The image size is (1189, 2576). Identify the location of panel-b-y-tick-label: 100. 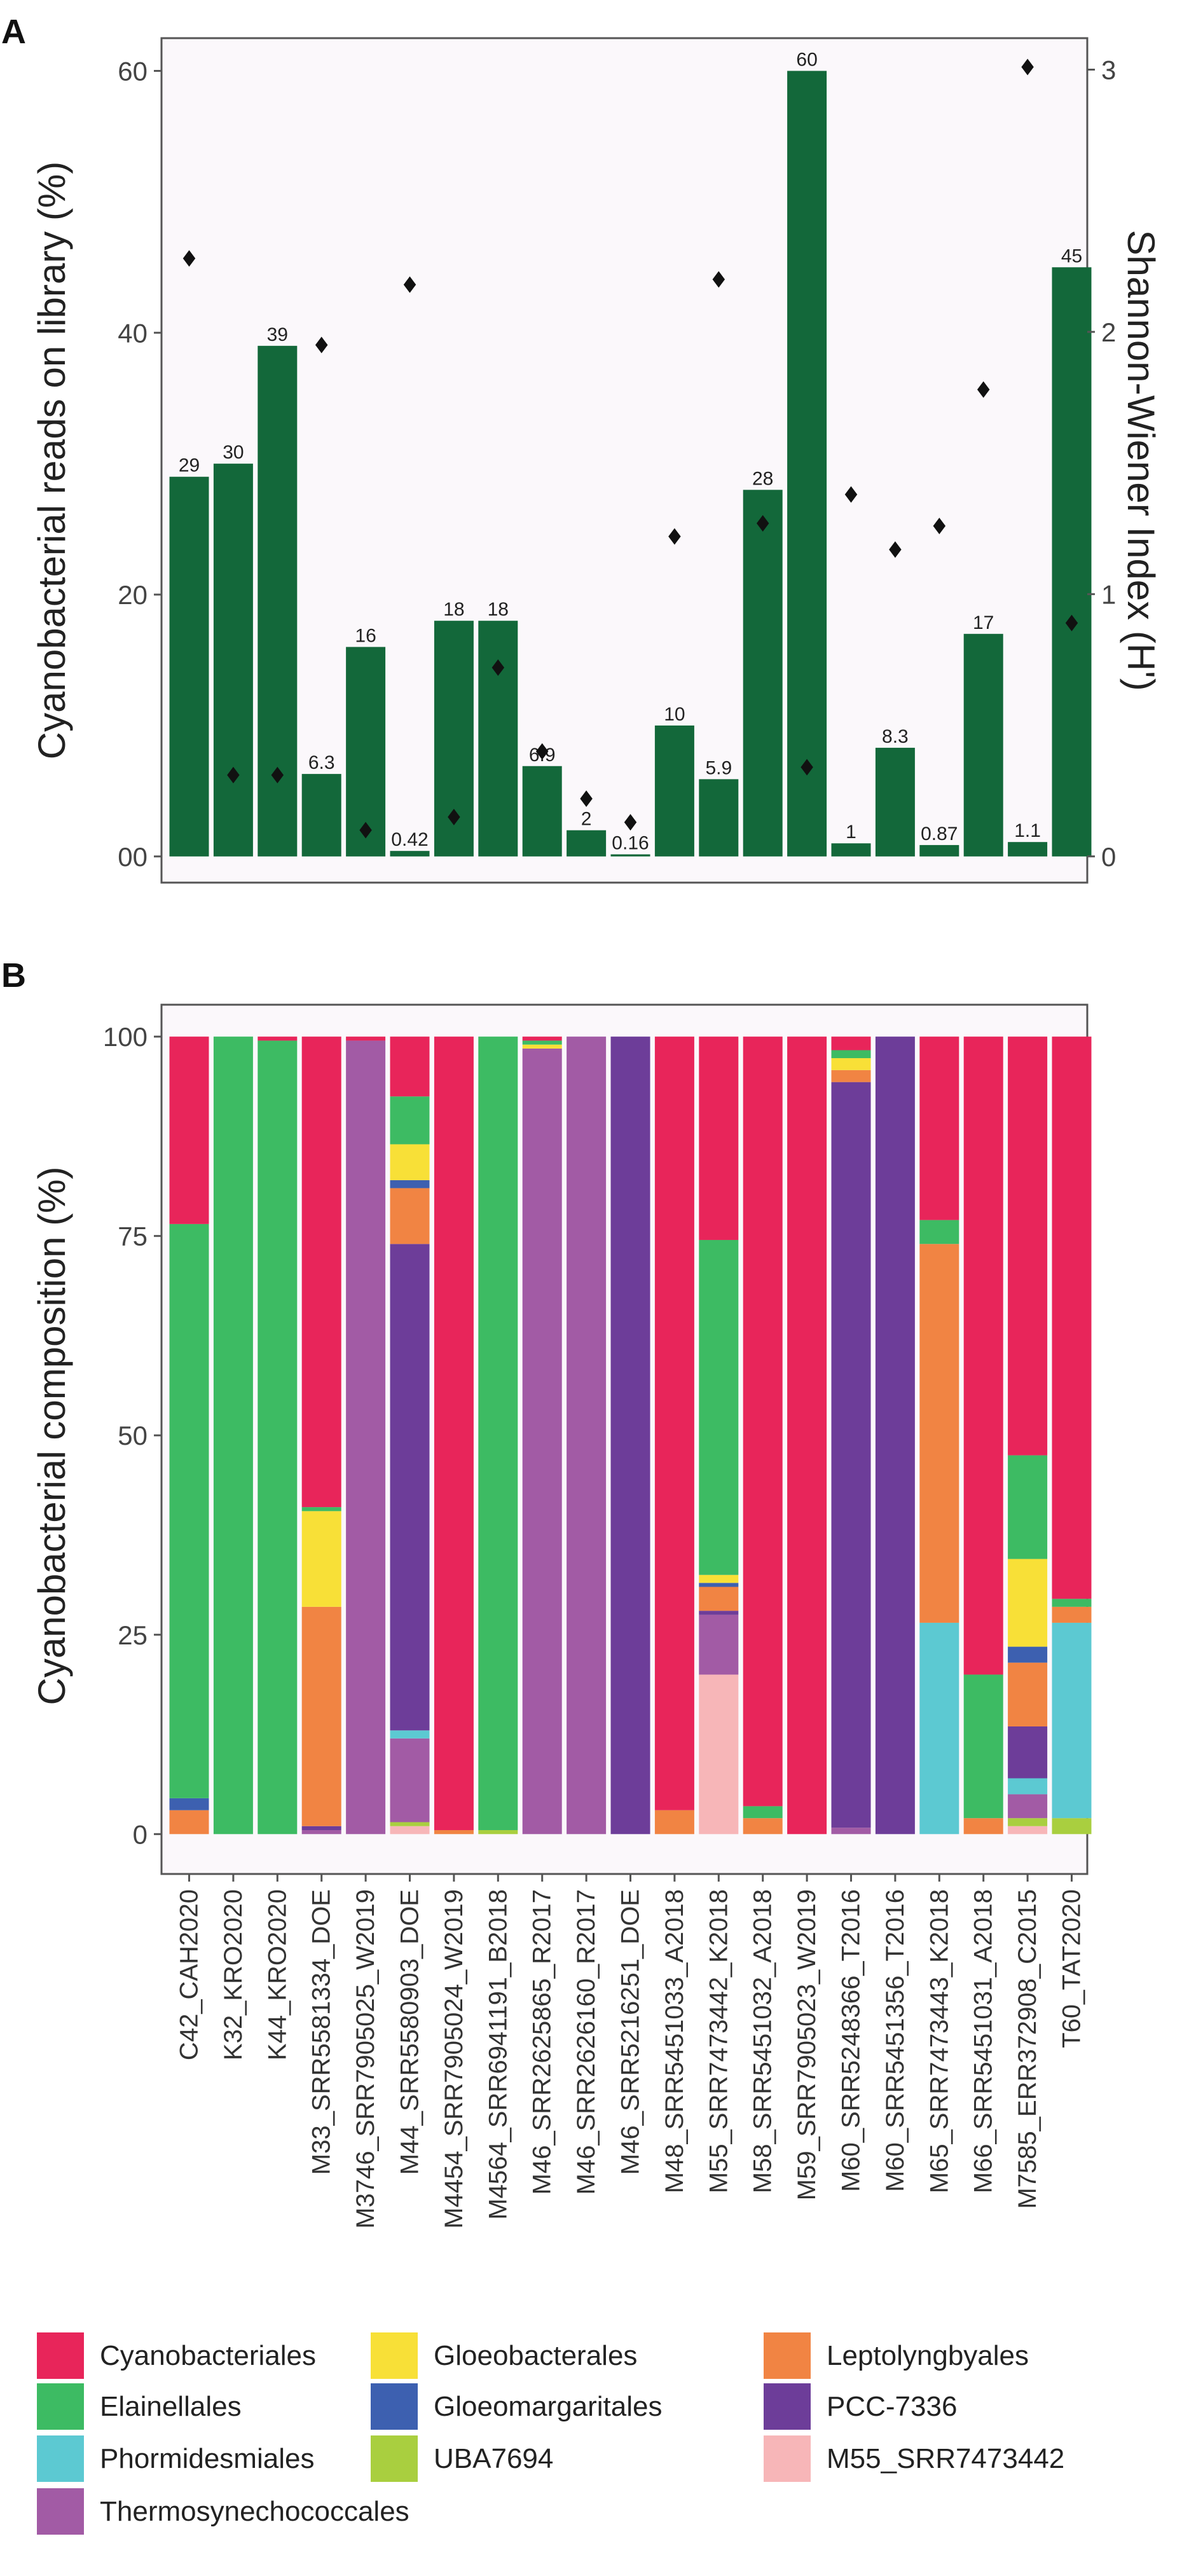
(126, 1037).